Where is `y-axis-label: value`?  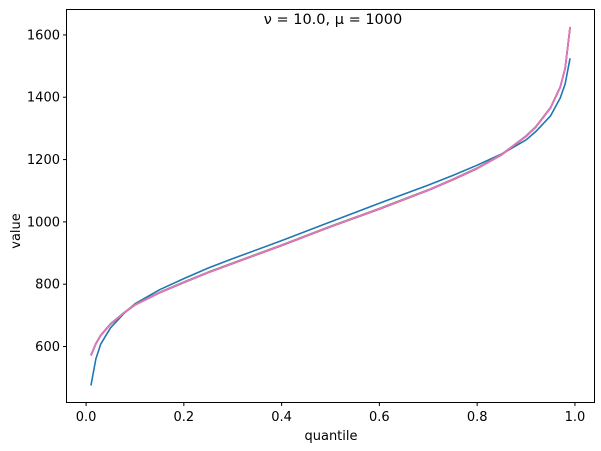
y-axis-label: value is located at coordinates (16, 231).